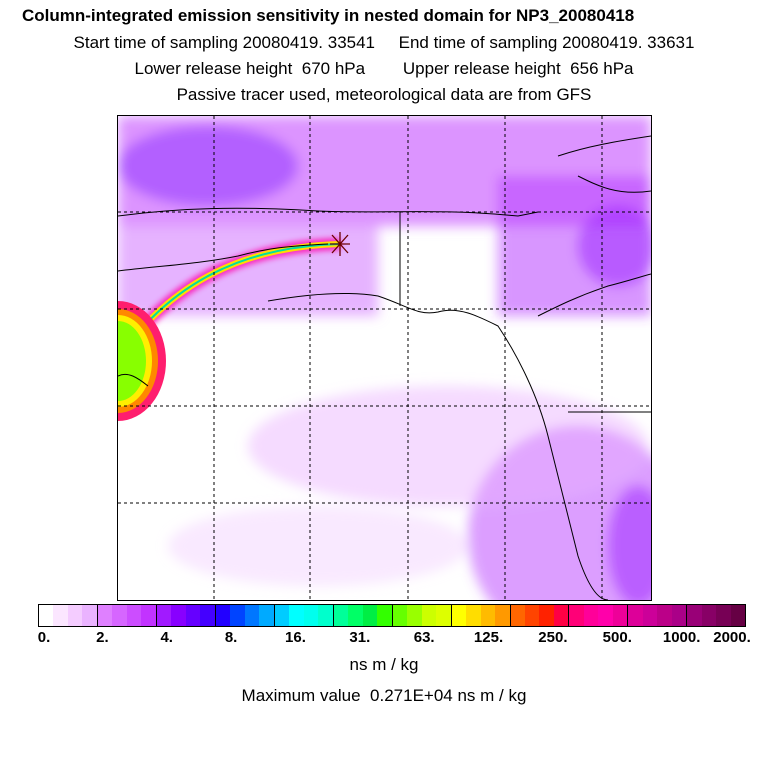  What do you see at coordinates (360, 637) in the screenshot?
I see `colorbar-tick-label: 31.` at bounding box center [360, 637].